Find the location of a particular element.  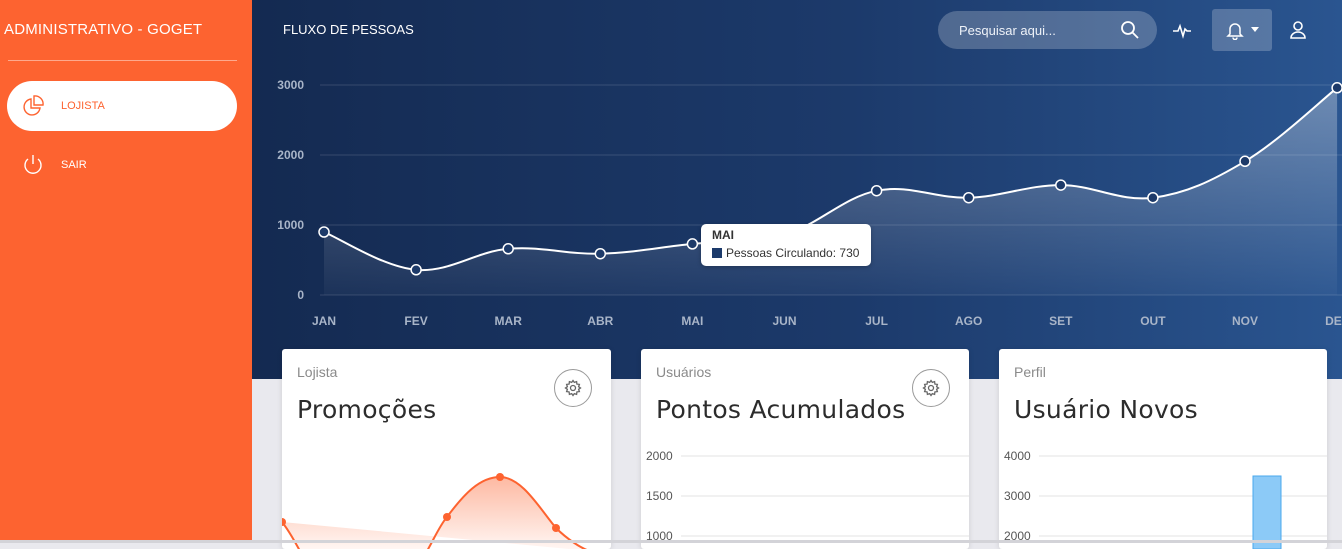

bell-icon is located at coordinates (1235, 30).